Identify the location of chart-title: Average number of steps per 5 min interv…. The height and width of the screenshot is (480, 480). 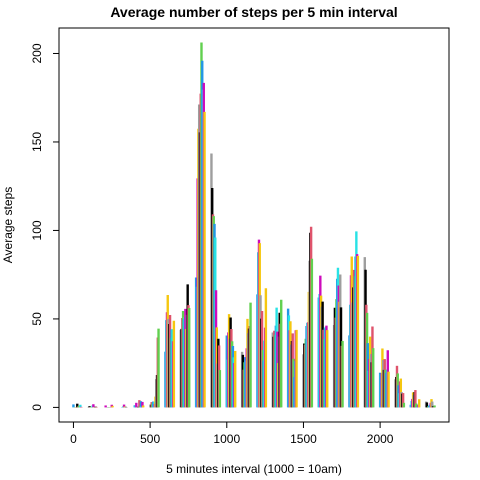
(253, 12).